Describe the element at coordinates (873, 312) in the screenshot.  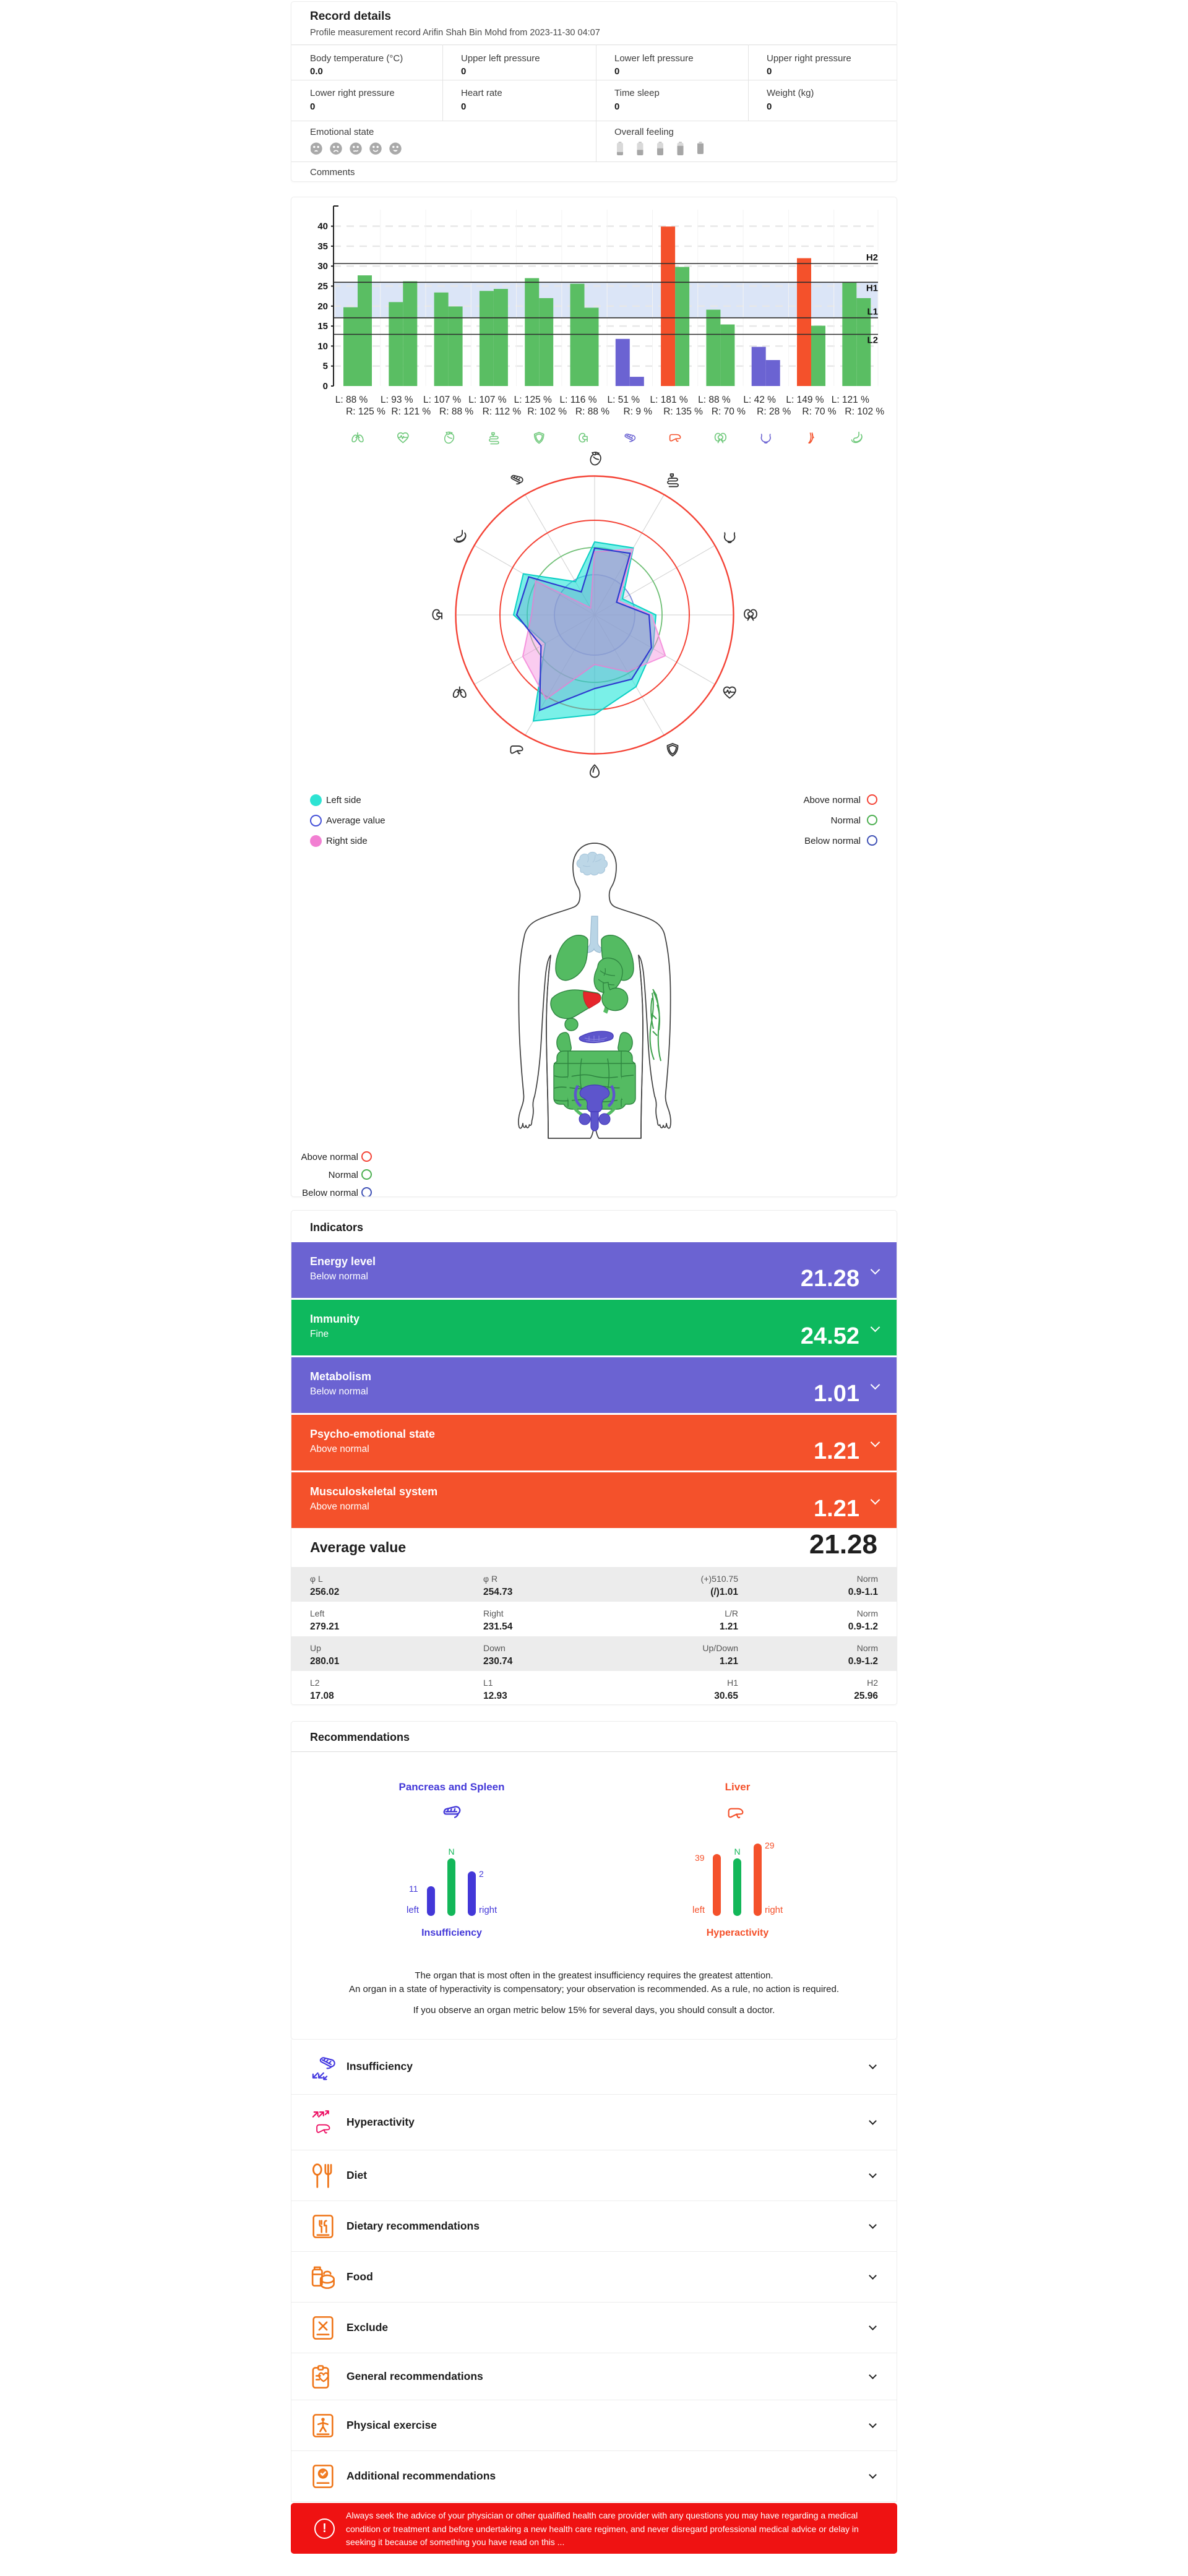
I see `svg-text: L1` at that location.